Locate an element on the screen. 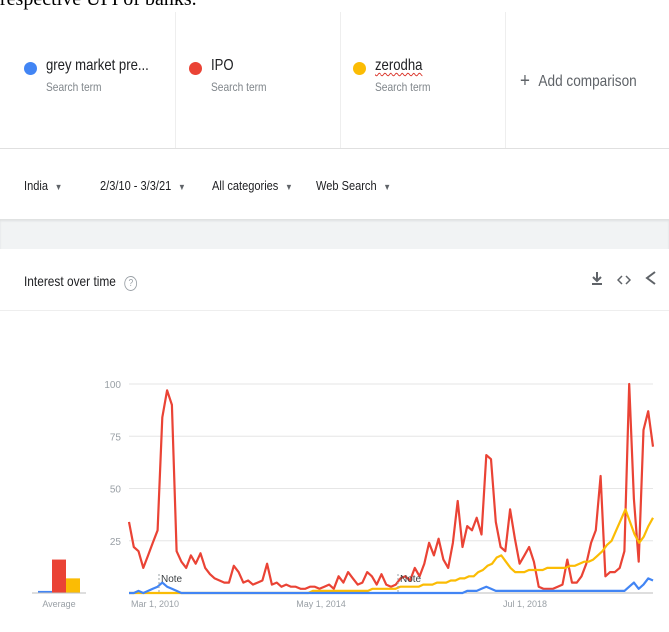 The width and height of the screenshot is (669, 632). section-separator is located at coordinates (334, 234).